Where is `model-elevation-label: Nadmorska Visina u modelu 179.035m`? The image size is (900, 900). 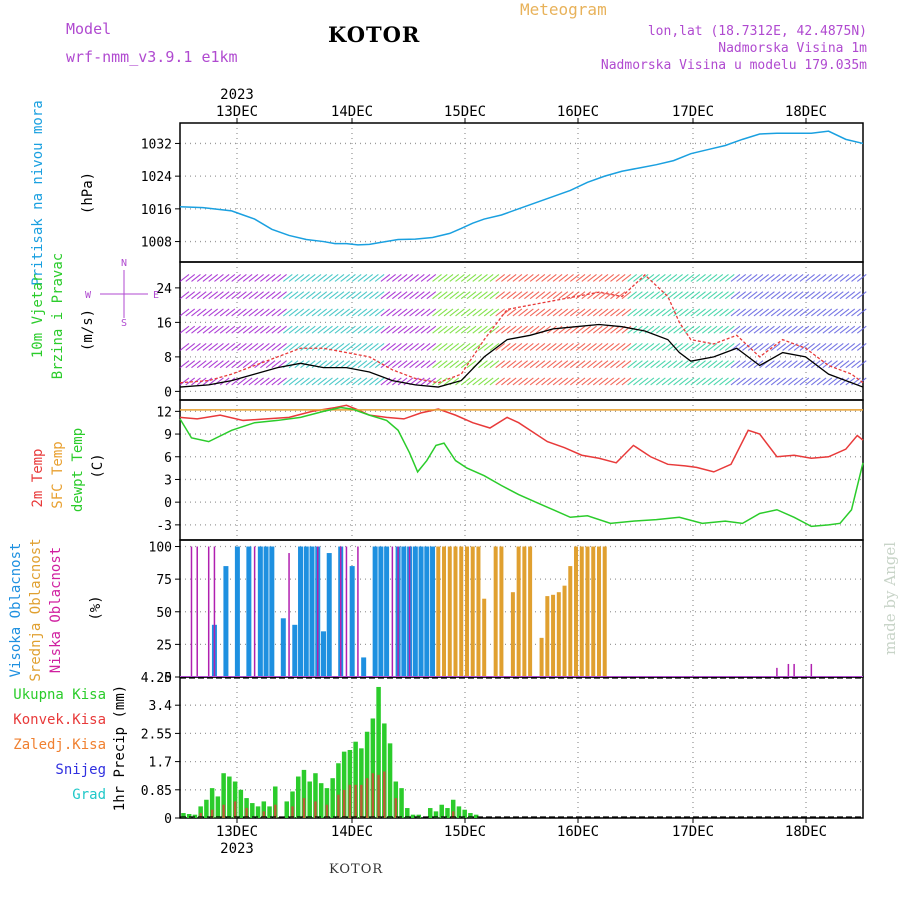 model-elevation-label: Nadmorska Visina u modelu 179.035m is located at coordinates (733, 65).